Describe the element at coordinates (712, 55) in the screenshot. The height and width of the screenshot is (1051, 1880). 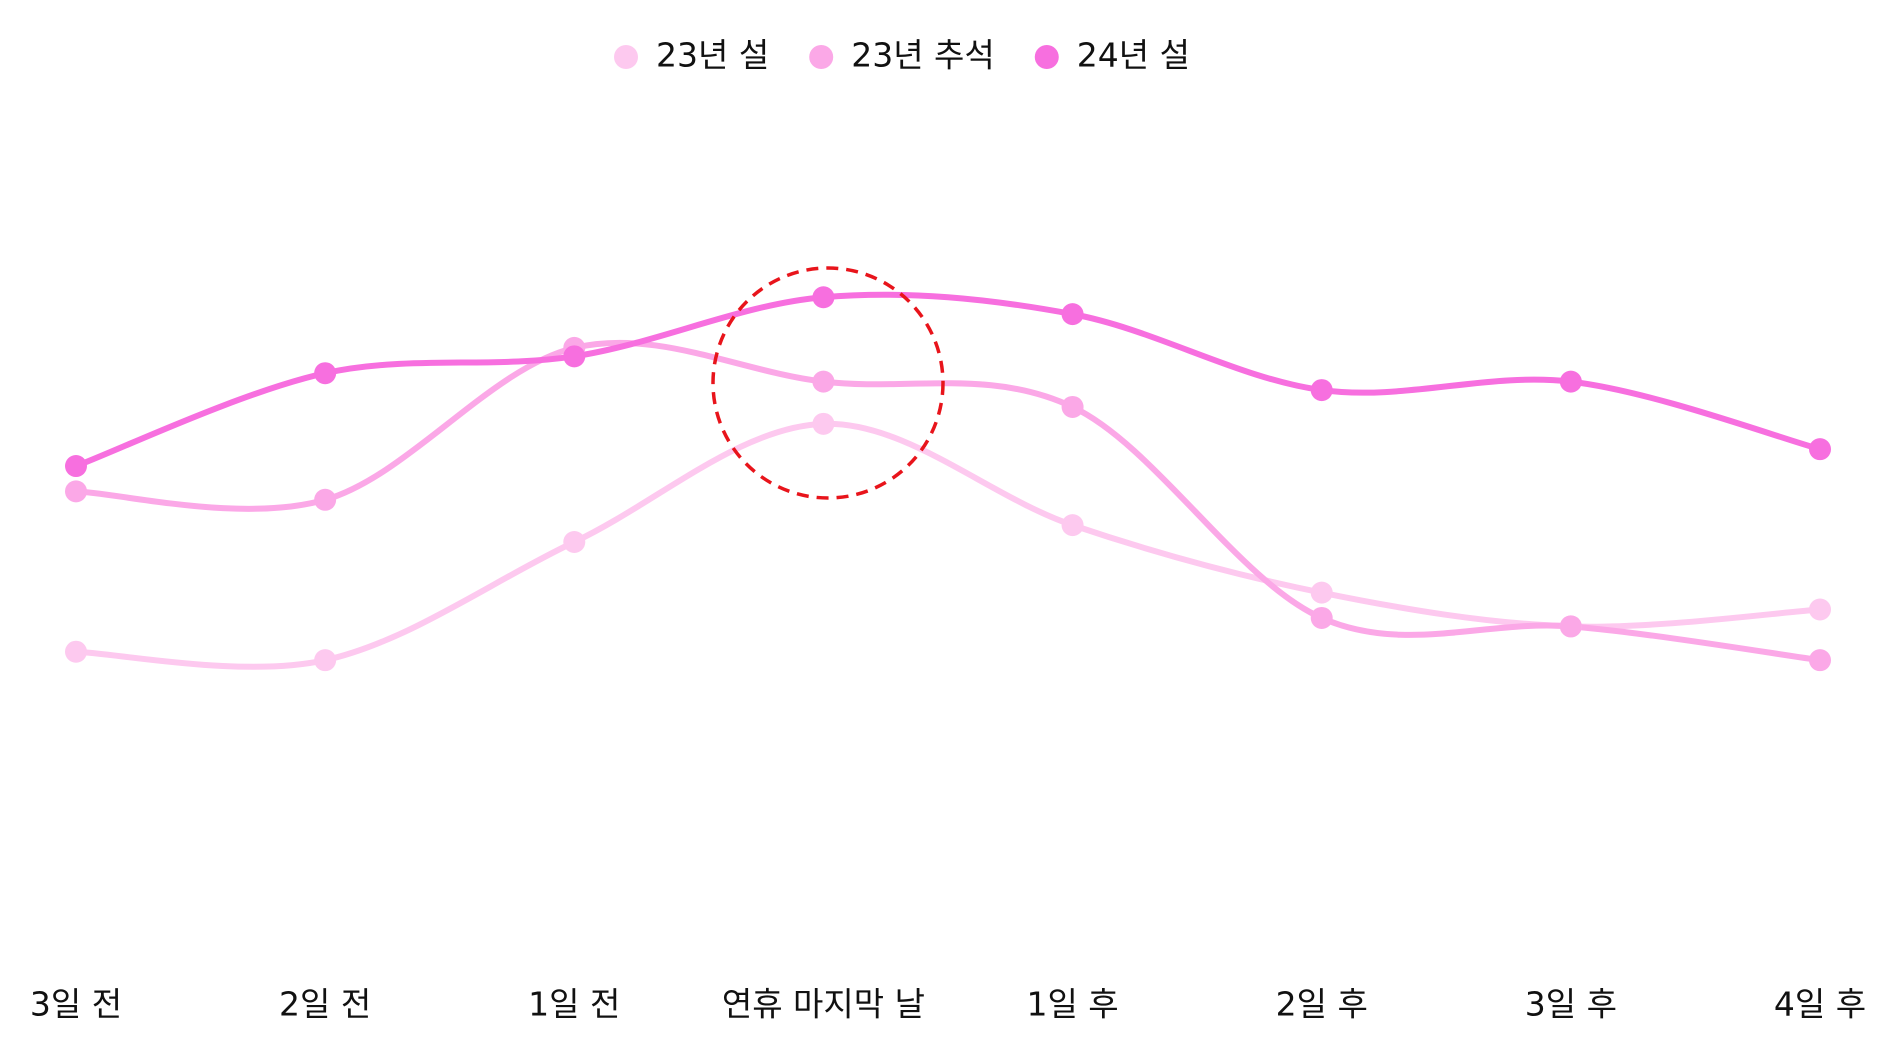
I see `legend-label: 23년 설` at that location.